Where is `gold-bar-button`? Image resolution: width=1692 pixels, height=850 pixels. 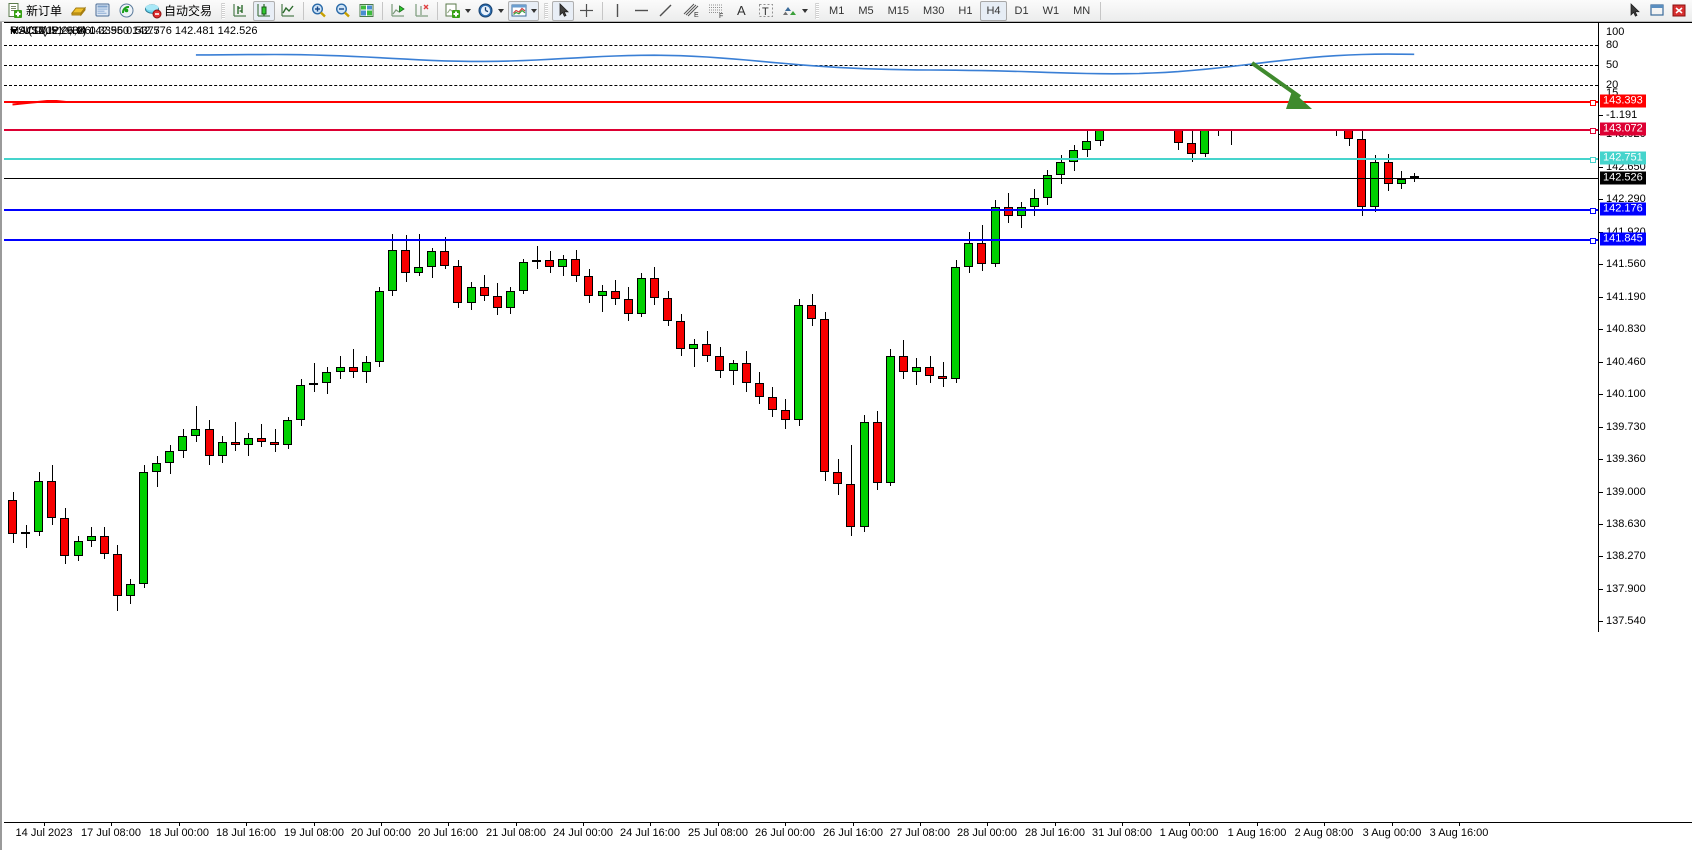 gold-bar-button is located at coordinates (79, 11).